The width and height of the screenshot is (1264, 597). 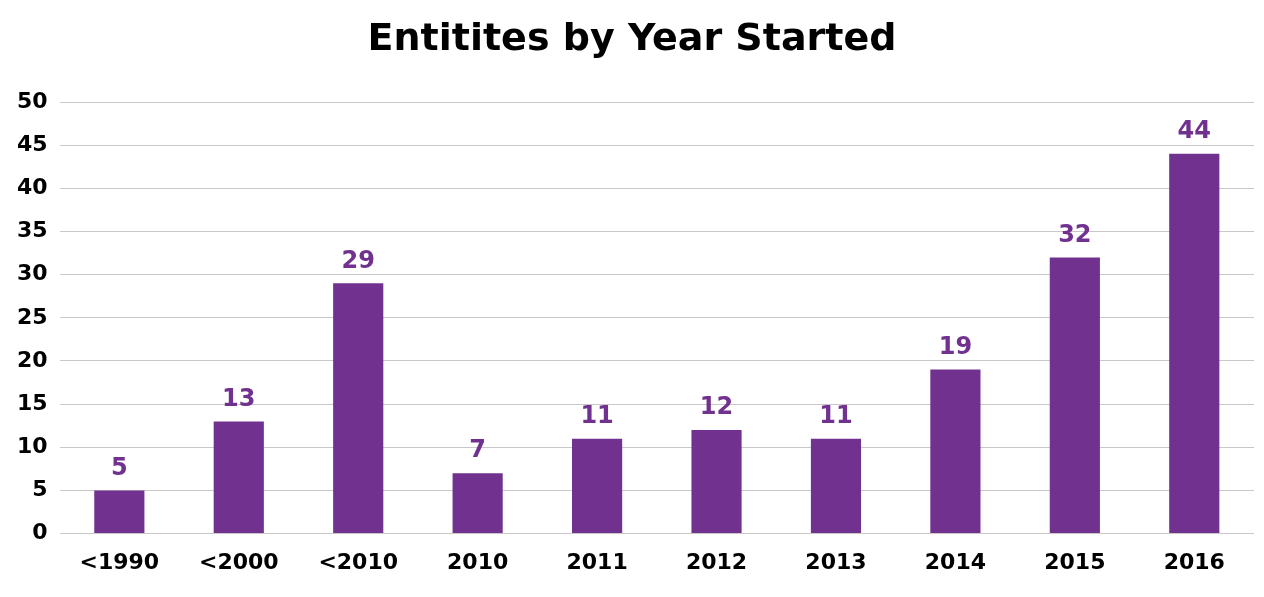 What do you see at coordinates (477, 449) in the screenshot?
I see `data-label: 7` at bounding box center [477, 449].